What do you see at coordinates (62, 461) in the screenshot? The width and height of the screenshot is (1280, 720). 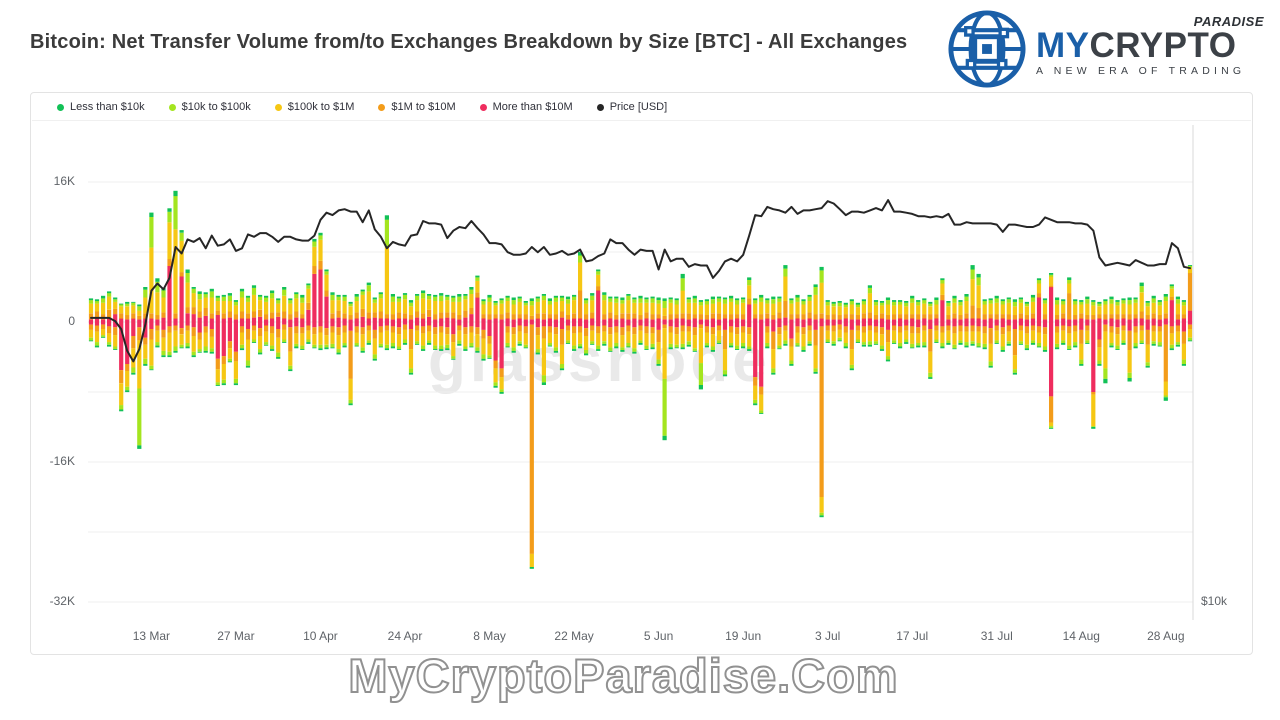 I see `y-tick-label: -16K` at bounding box center [62, 461].